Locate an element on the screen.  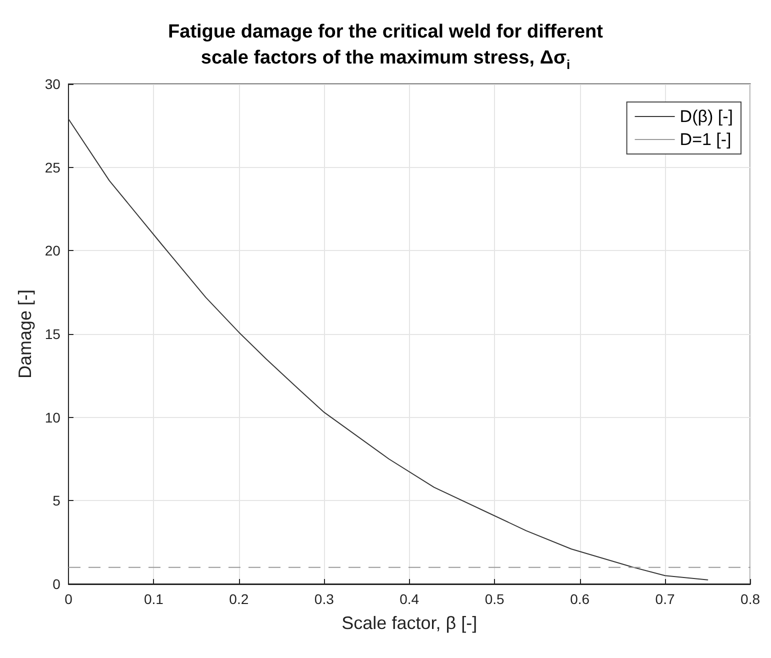
x-tick-label: 0.3 is located at coordinates (324, 599).